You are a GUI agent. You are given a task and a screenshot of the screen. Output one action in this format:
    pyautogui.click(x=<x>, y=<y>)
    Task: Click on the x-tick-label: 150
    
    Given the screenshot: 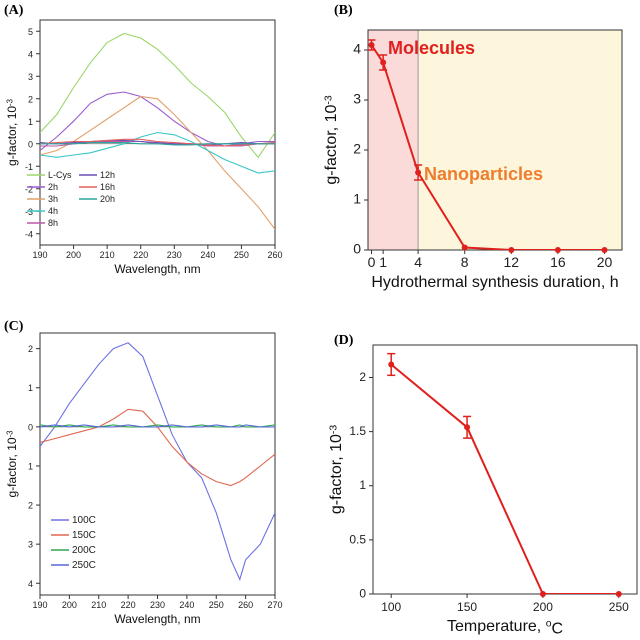 What is the action you would take?
    pyautogui.click(x=467, y=607)
    